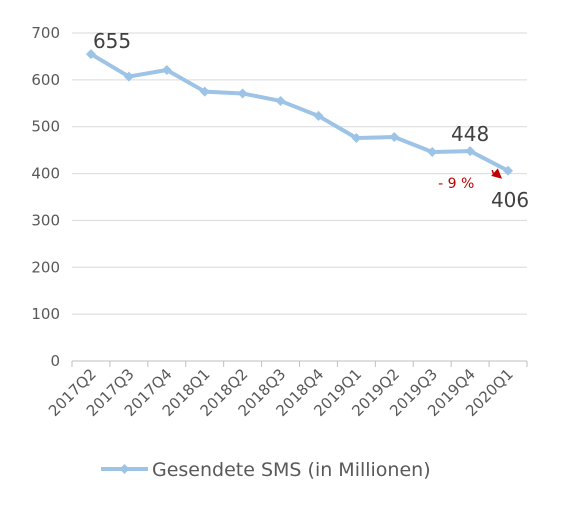  What do you see at coordinates (45, 314) in the screenshot?
I see `y-tick-label: 100` at bounding box center [45, 314].